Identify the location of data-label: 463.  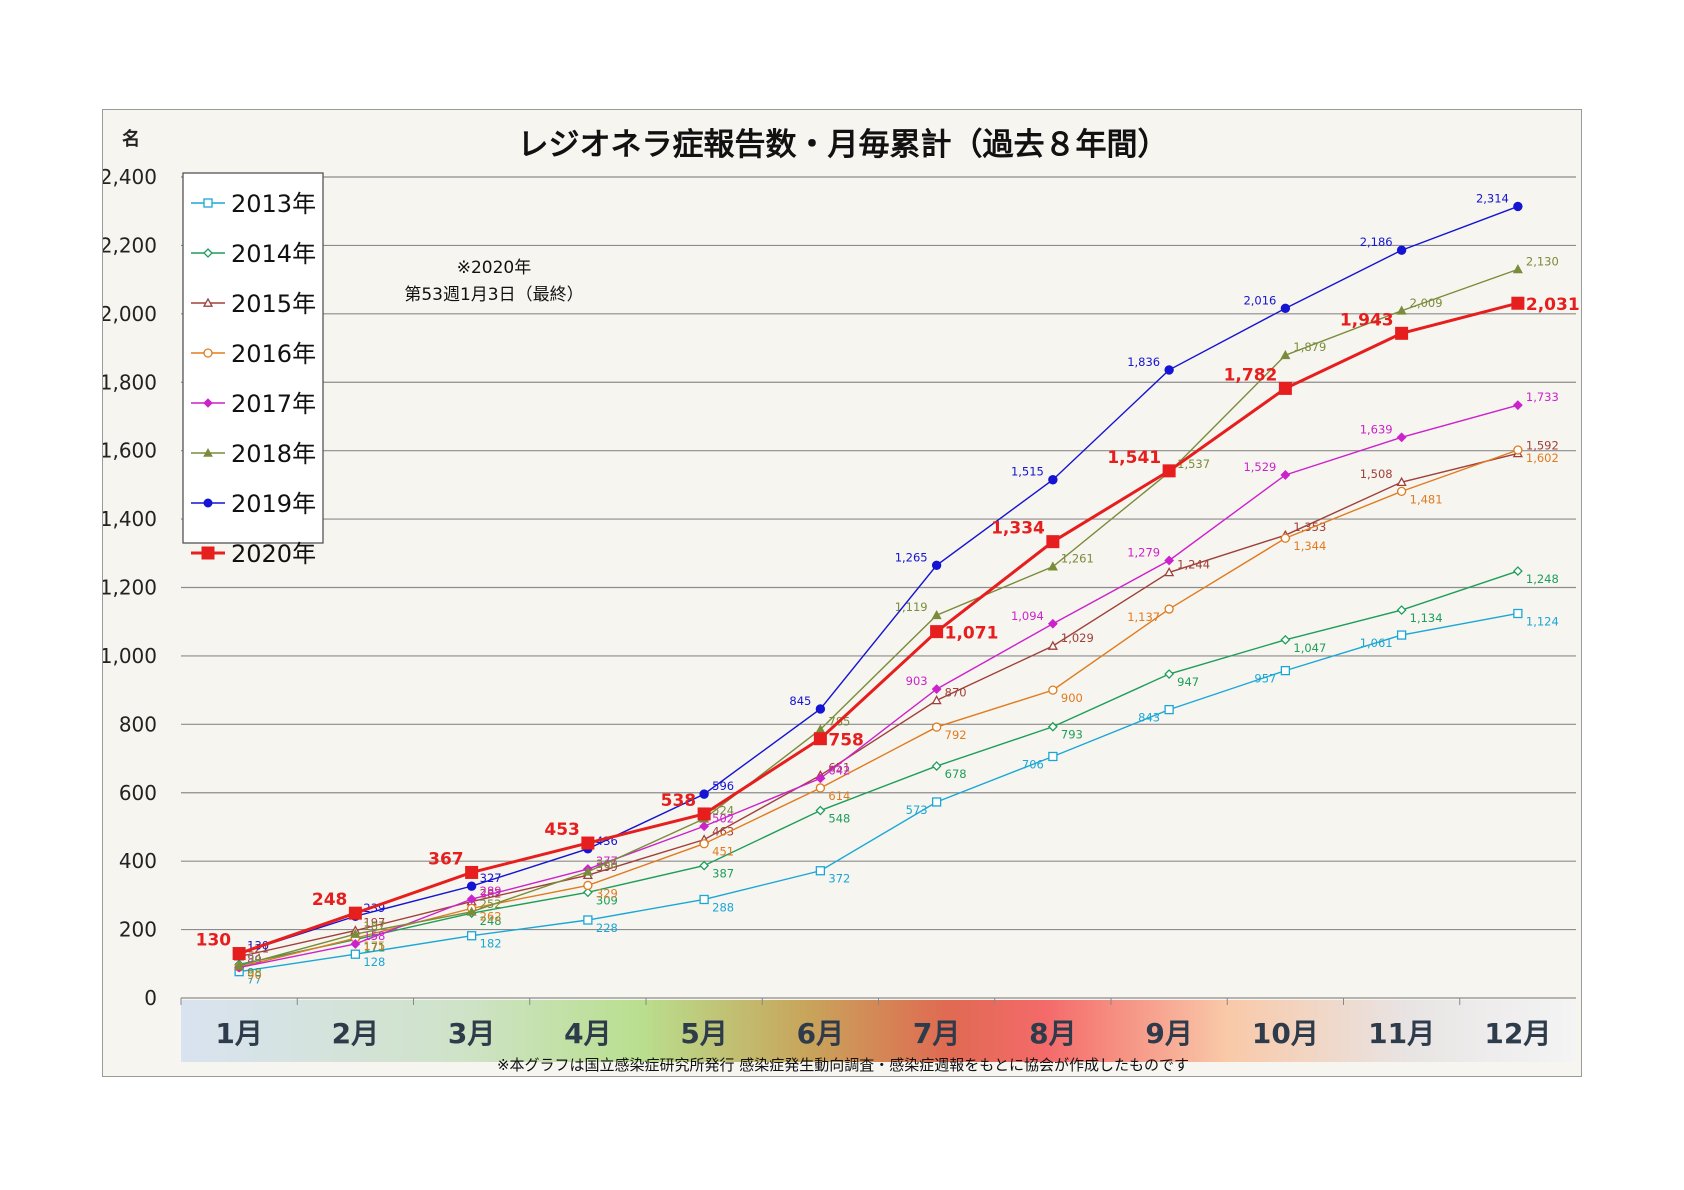
(723, 832).